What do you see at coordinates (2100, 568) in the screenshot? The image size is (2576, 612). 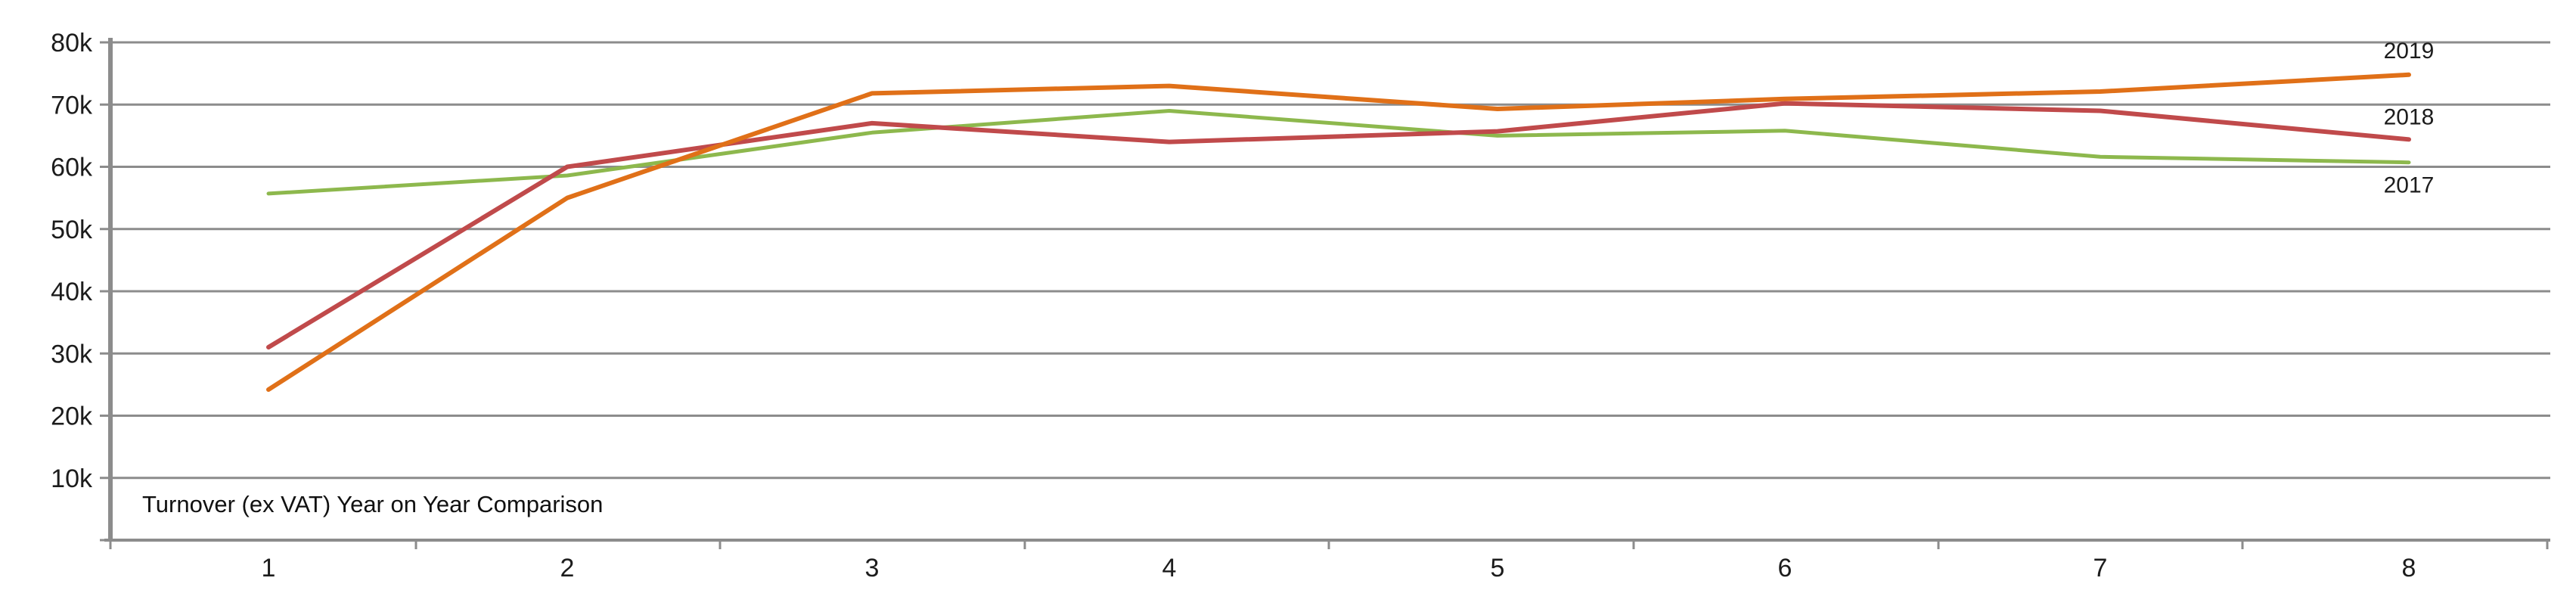 I see `x-tick-label: 7` at bounding box center [2100, 568].